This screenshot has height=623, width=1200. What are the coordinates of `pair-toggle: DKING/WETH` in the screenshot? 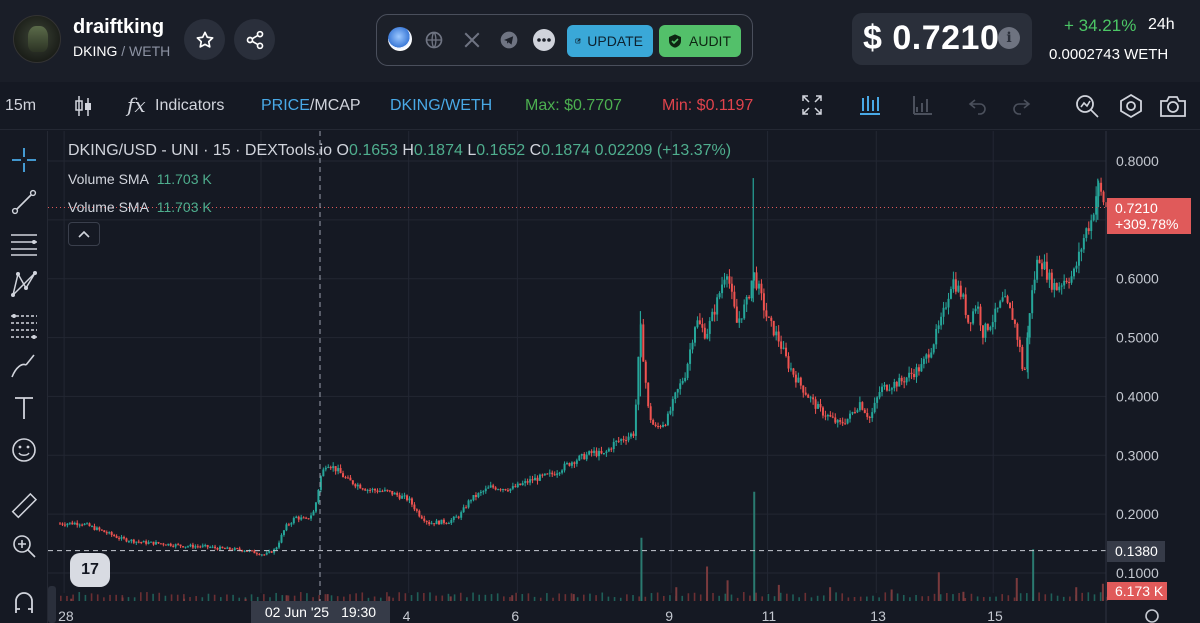 It's located at (441, 105).